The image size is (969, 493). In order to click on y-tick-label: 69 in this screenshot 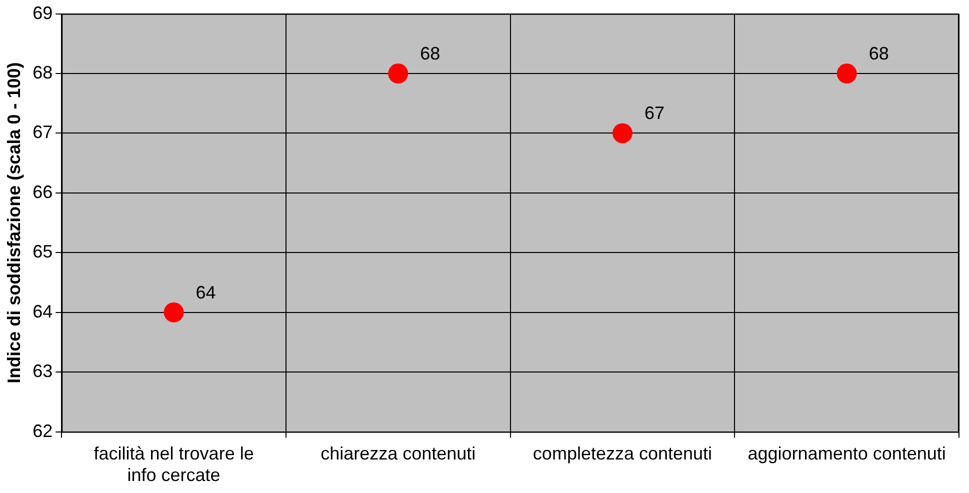, I will do `click(42, 12)`.